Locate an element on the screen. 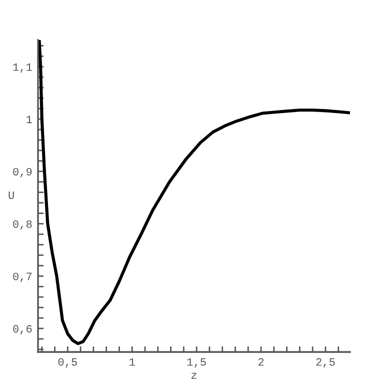 The height and width of the screenshot is (389, 389). y-axis-title: U is located at coordinates (11, 195).